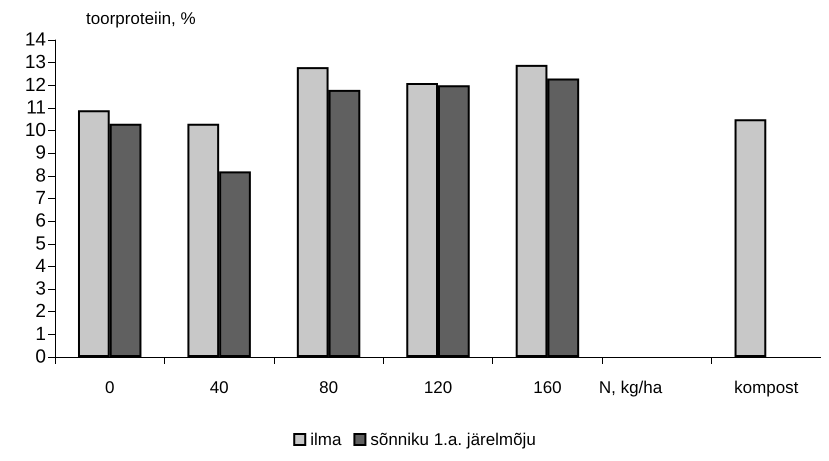 The width and height of the screenshot is (829, 461). Describe the element at coordinates (35, 63) in the screenshot. I see `y-tick-label: 13` at that location.